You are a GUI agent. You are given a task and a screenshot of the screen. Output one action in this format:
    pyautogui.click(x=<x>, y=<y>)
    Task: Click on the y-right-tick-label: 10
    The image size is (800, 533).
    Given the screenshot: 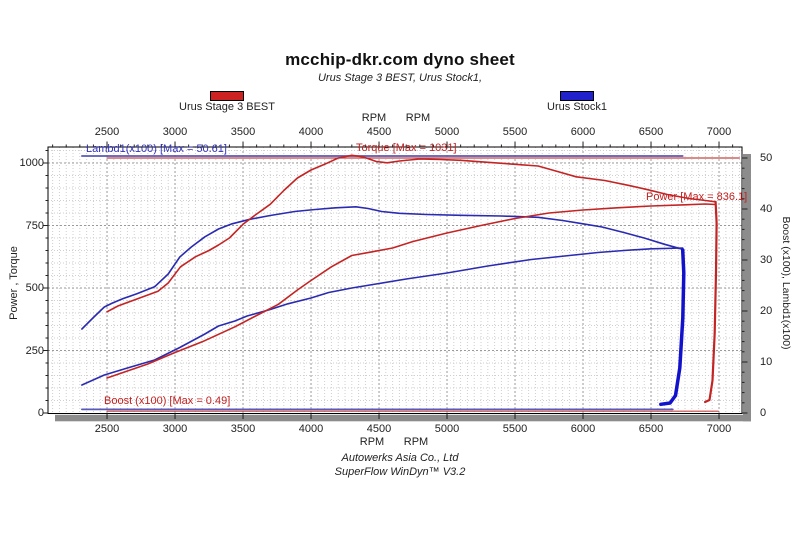 What is the action you would take?
    pyautogui.click(x=766, y=362)
    